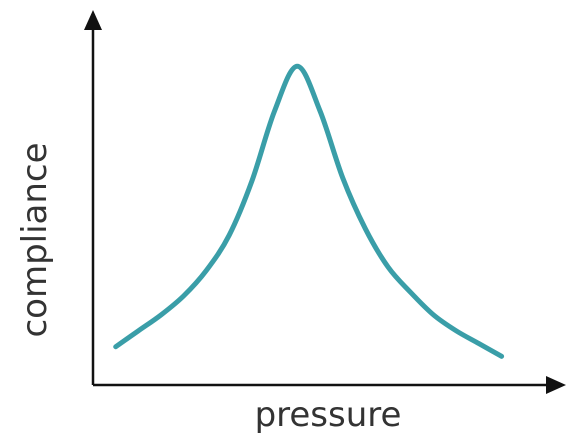 The height and width of the screenshot is (438, 570). Describe the element at coordinates (556, 385) in the screenshot. I see `x-axis-arrow` at that location.